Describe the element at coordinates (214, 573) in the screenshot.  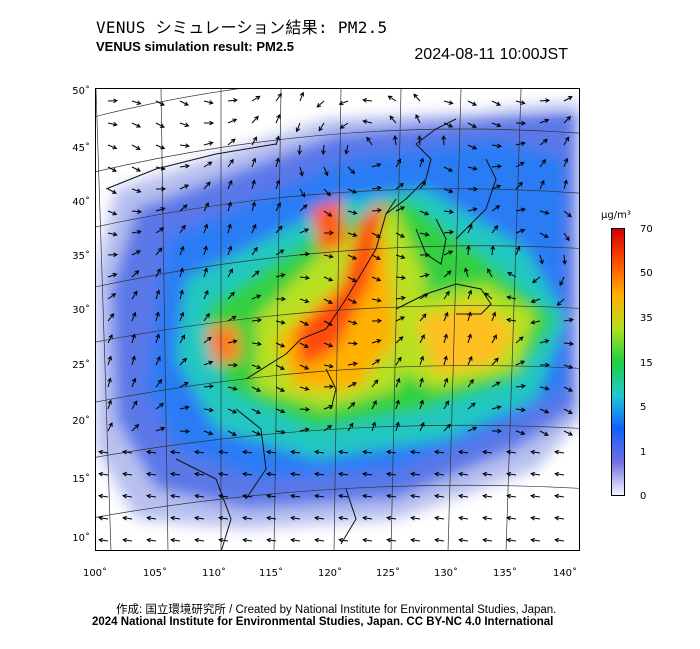
I see `lon-label-110: 110˚` at that location.